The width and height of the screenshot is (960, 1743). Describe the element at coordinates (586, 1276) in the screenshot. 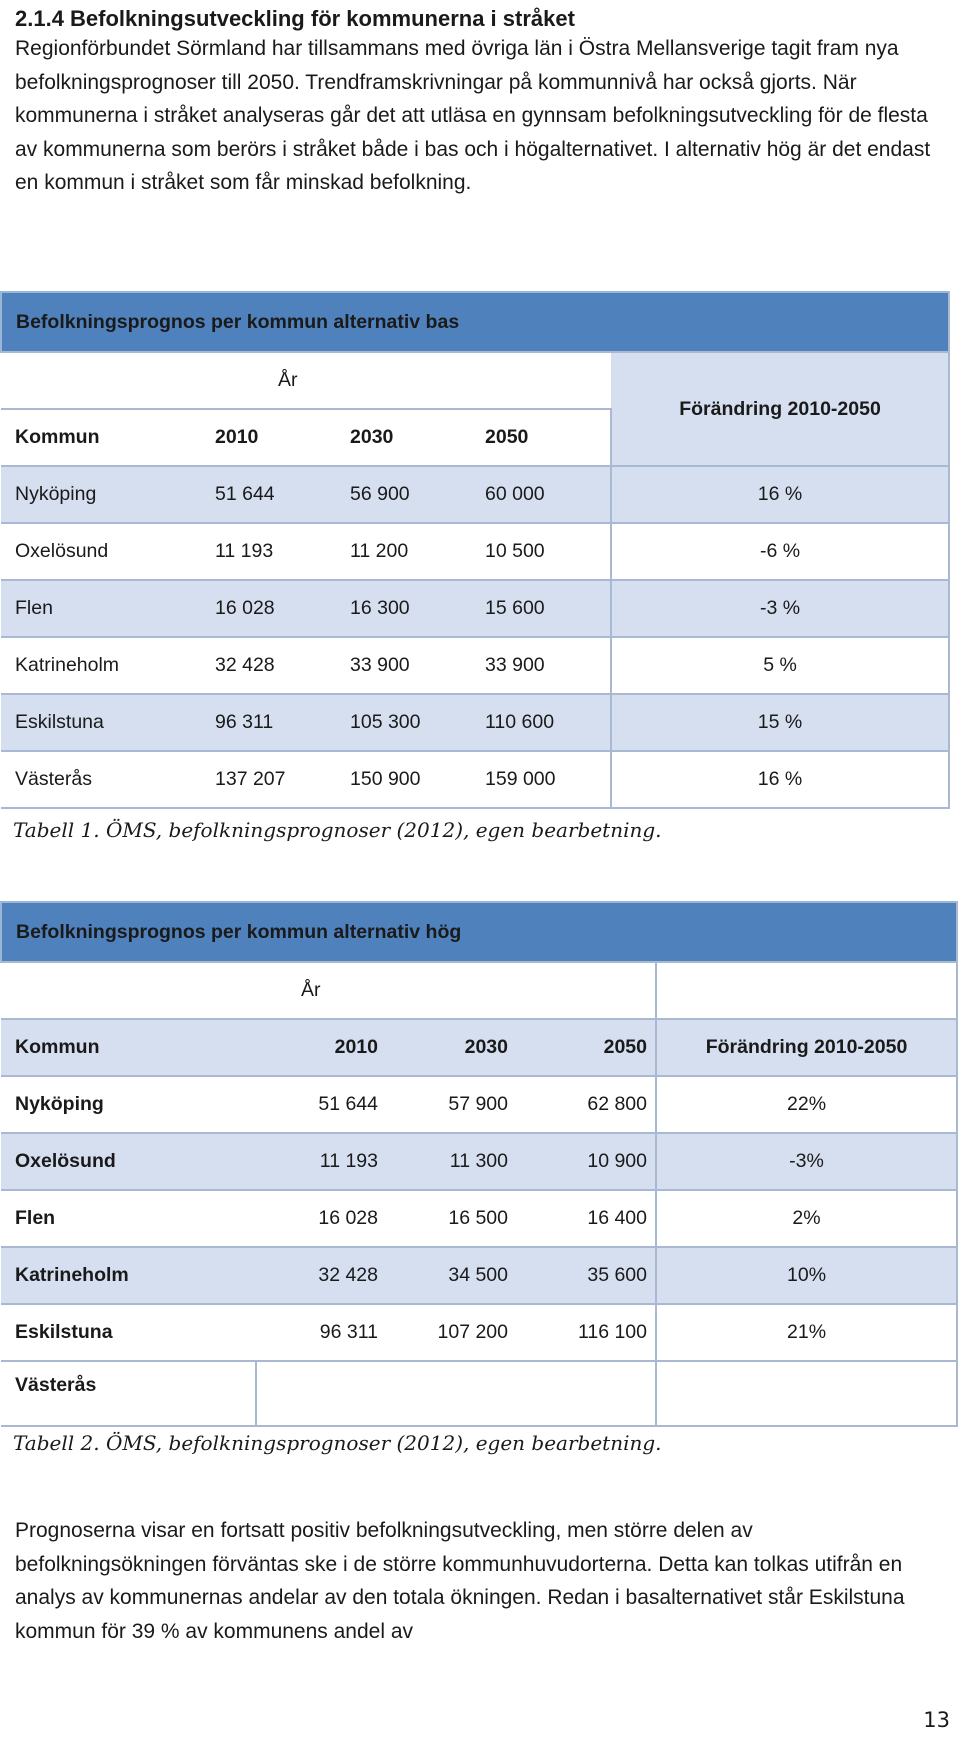

I see `cell-2050: 35 600` at that location.